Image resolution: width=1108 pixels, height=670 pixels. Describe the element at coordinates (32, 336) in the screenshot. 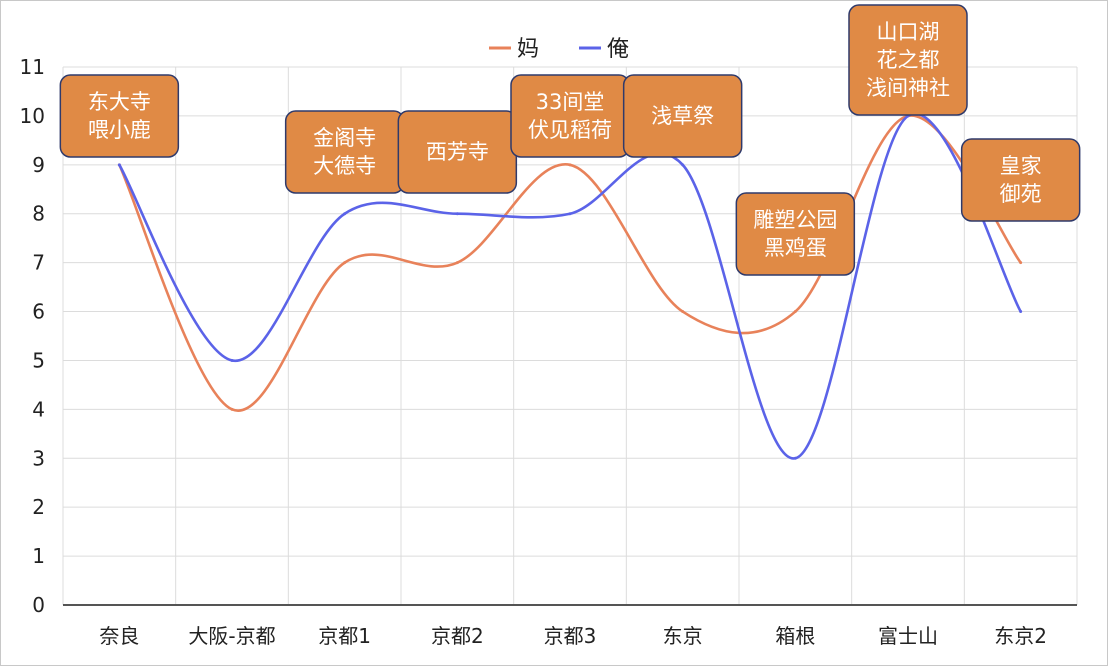

I see `y-axis-ticks: 0 1 2 3 4 5 6 7 8 9 10 11` at that location.